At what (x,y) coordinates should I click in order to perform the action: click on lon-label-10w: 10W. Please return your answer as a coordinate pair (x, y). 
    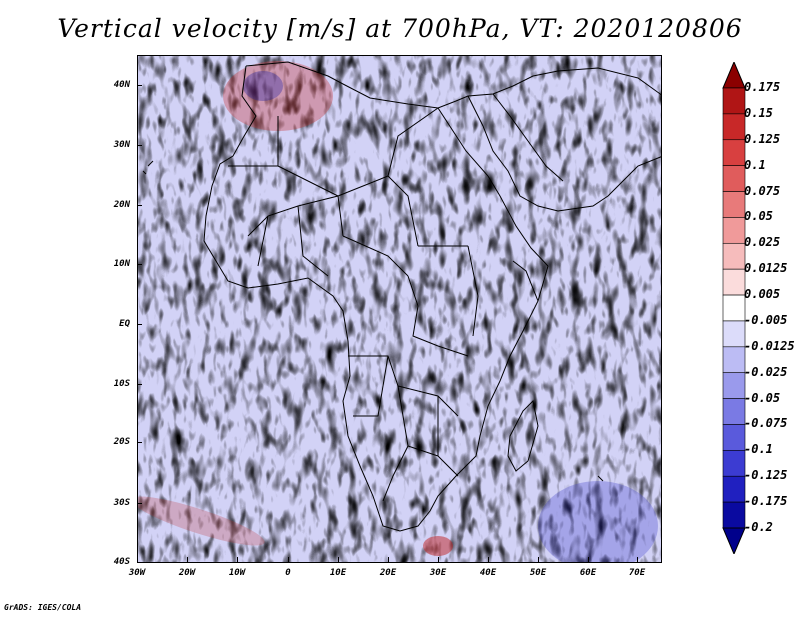
    Looking at the image, I should click on (237, 573).